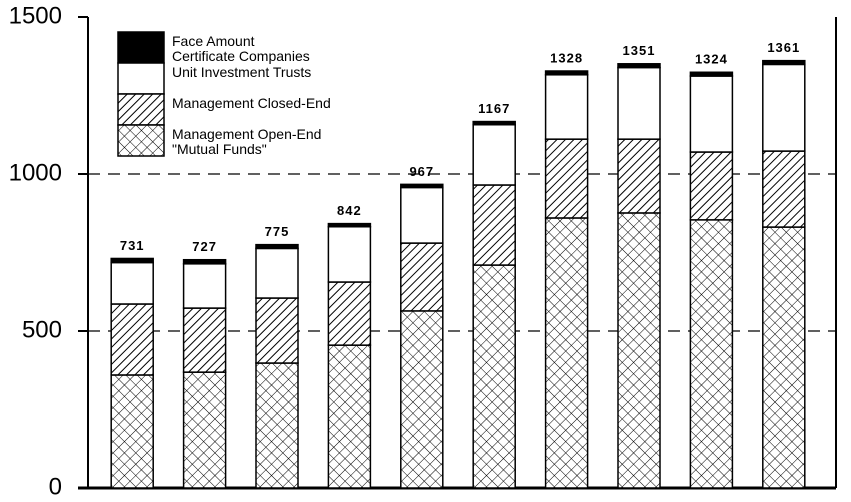 Image resolution: width=851 pixels, height=502 pixels. I want to click on y-tick-label: 1000, so click(35, 172).